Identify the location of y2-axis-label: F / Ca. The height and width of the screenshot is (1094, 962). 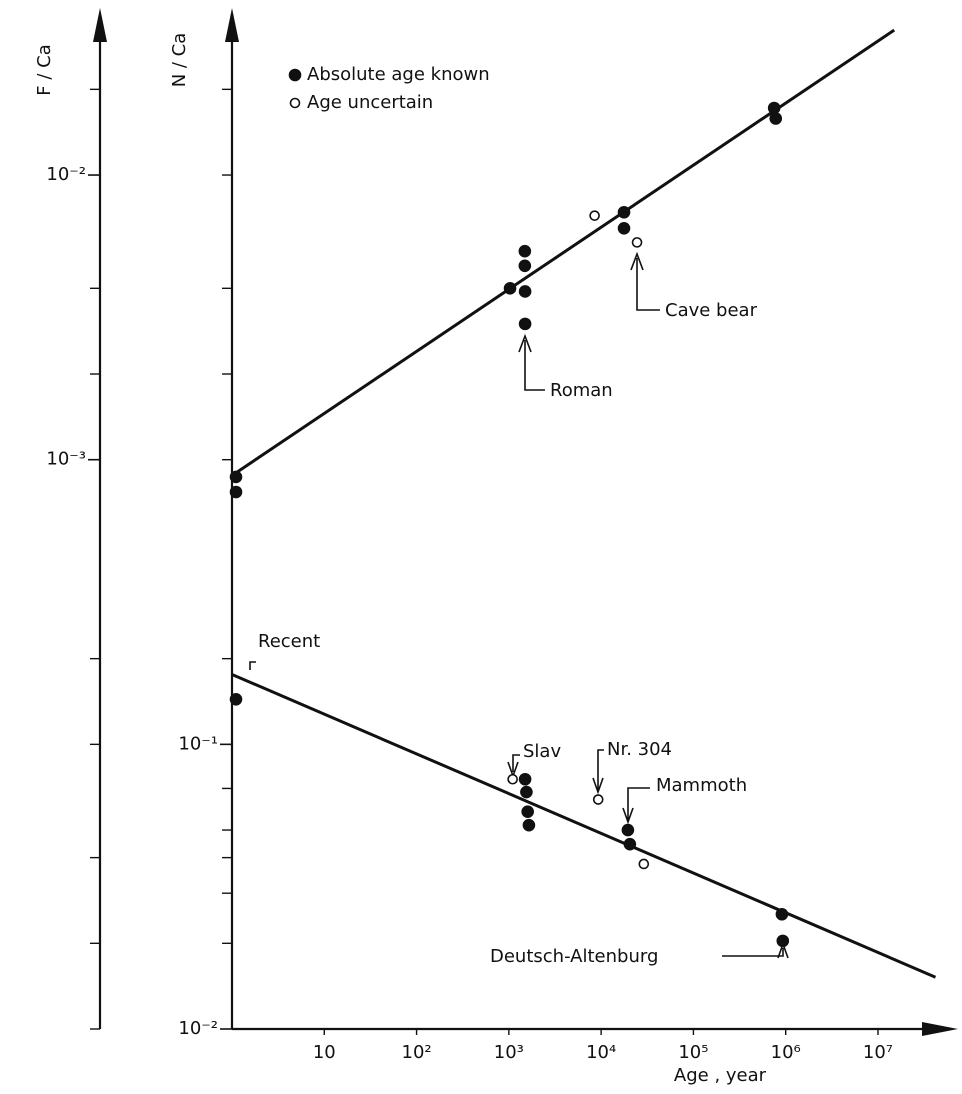
(44, 69).